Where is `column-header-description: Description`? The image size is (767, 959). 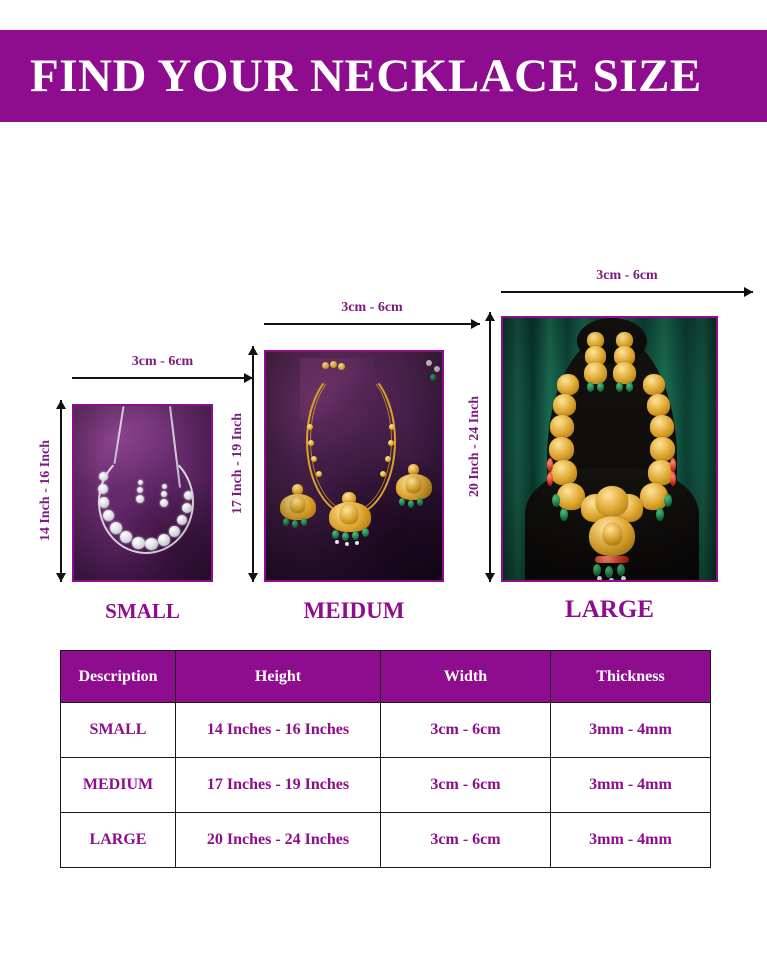 column-header-description: Description is located at coordinates (118, 676).